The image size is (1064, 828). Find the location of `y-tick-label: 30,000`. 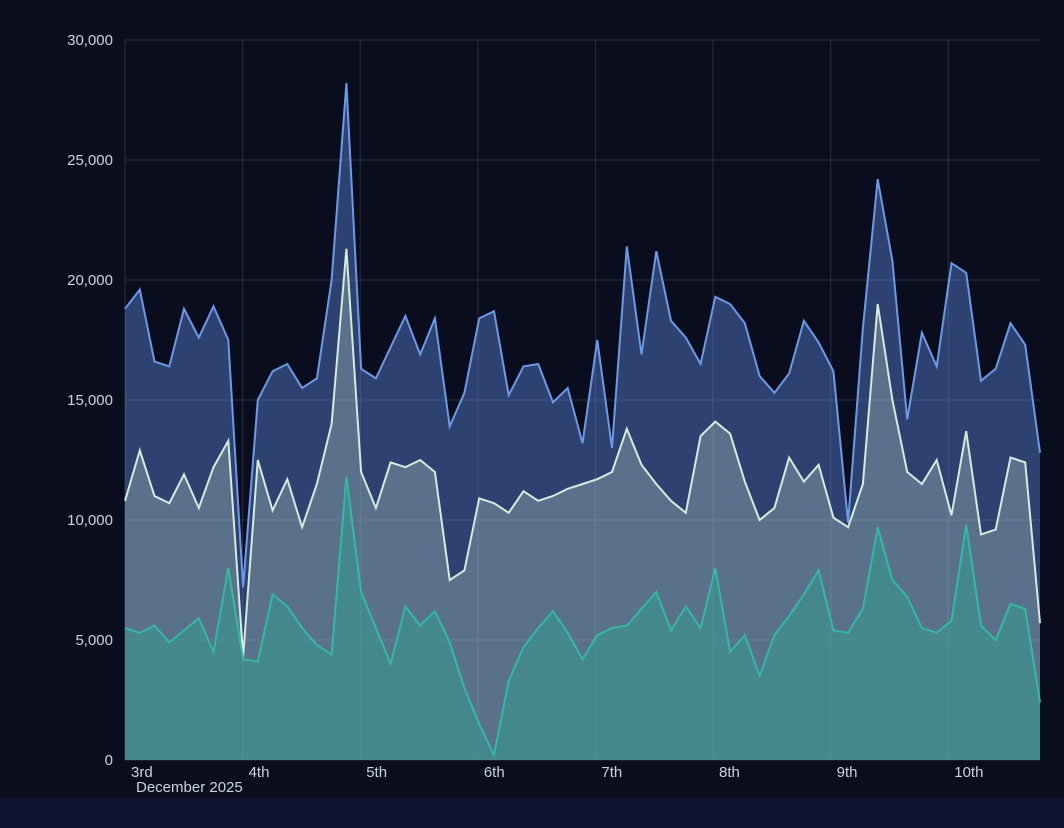

y-tick-label: 30,000 is located at coordinates (90, 40).